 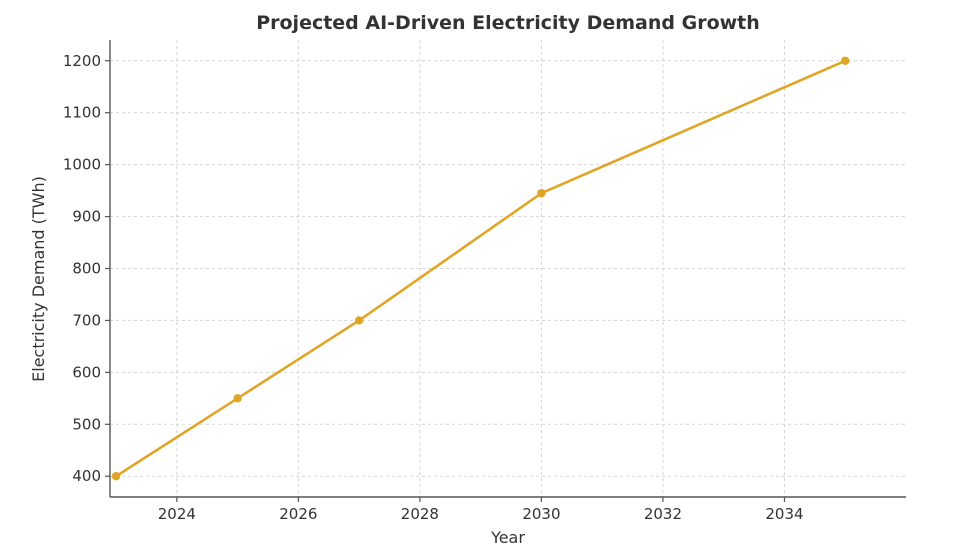 I want to click on y-tick-label: 400, so click(x=86, y=476).